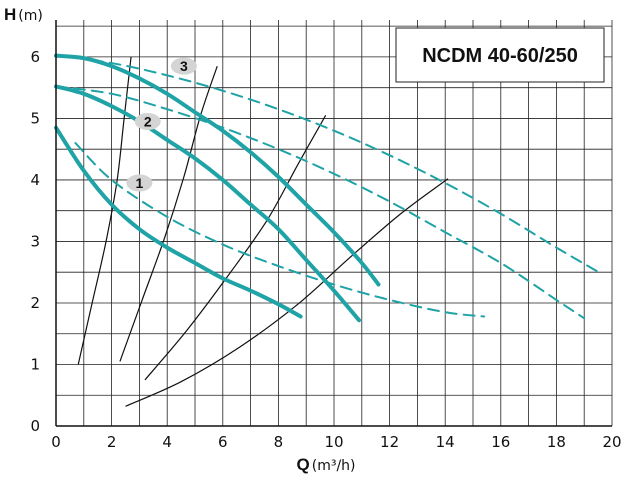 This screenshot has width=624, height=482. I want to click on y-tick-label: 4, so click(35, 180).